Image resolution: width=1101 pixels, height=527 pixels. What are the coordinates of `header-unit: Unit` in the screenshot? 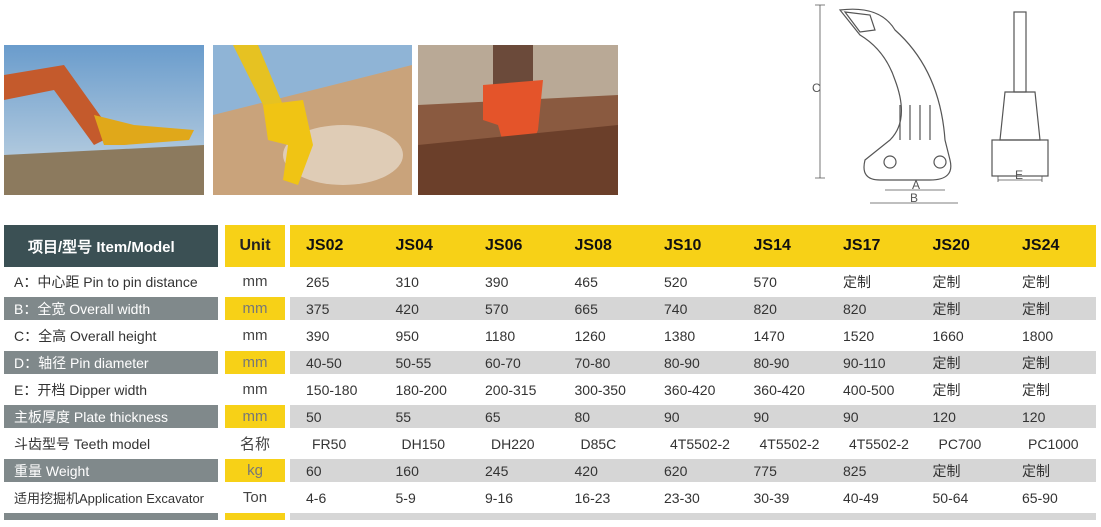 It's located at (255, 246).